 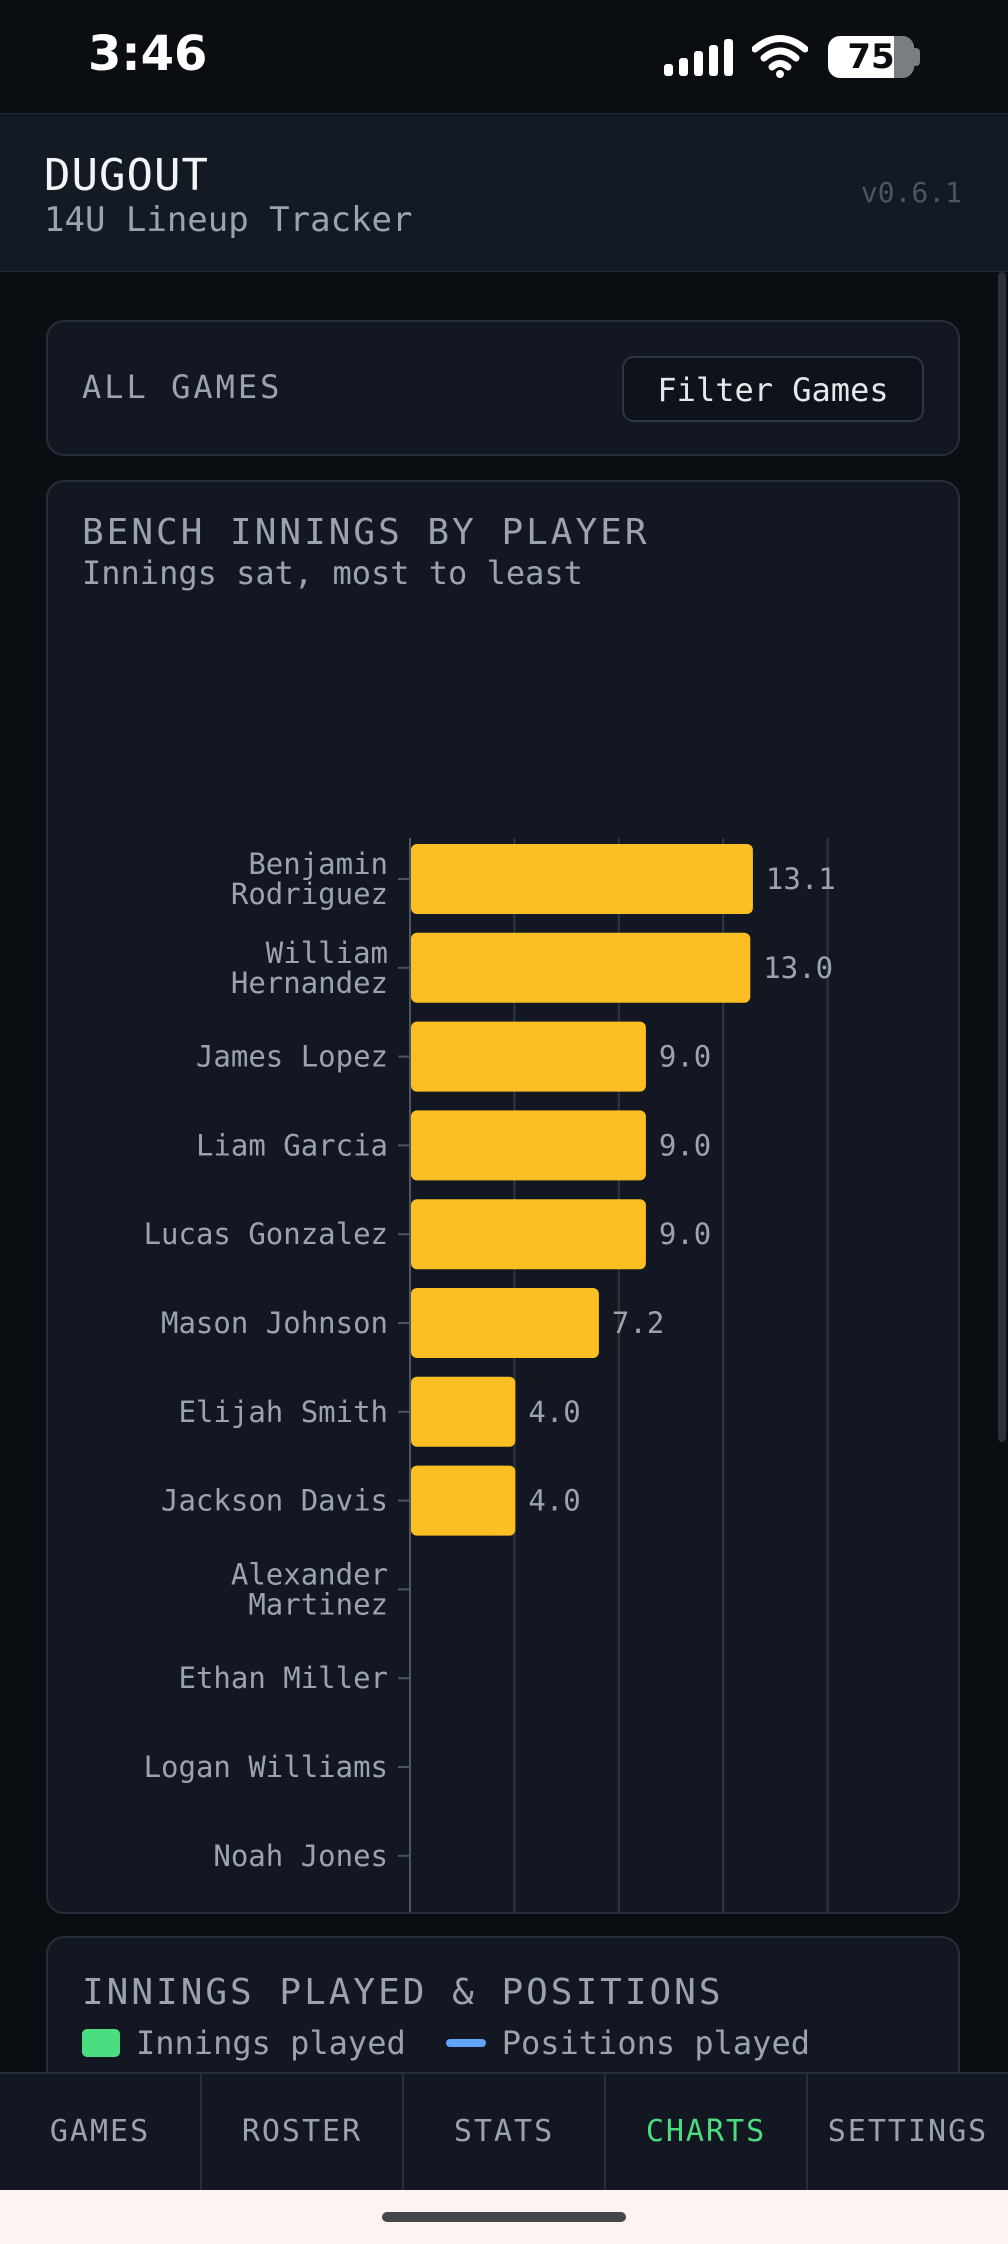 I want to click on battery-tip, so click(x=917, y=57).